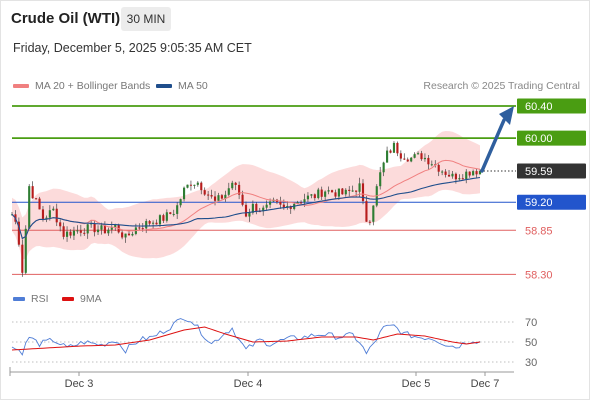  Describe the element at coordinates (551, 202) in the screenshot. I see `level-badge-59.20` at that location.